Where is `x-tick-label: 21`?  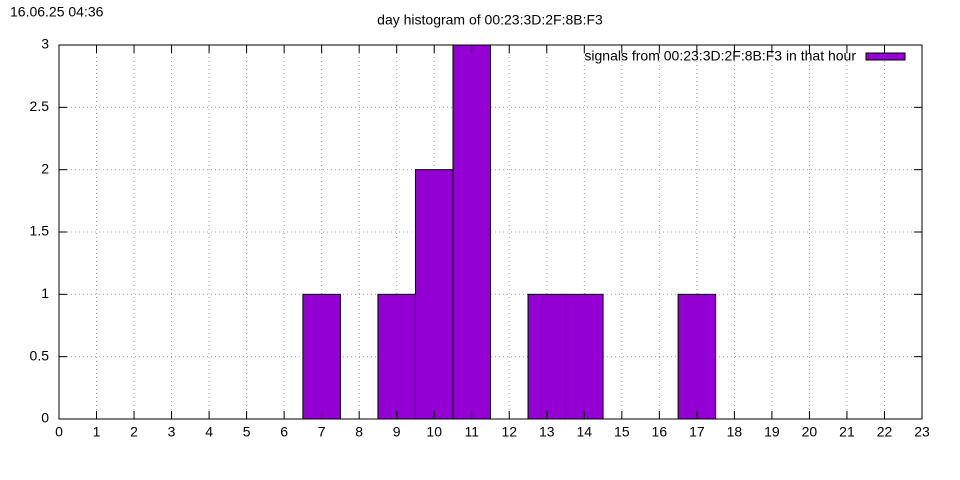
x-tick-label: 21 is located at coordinates (847, 432).